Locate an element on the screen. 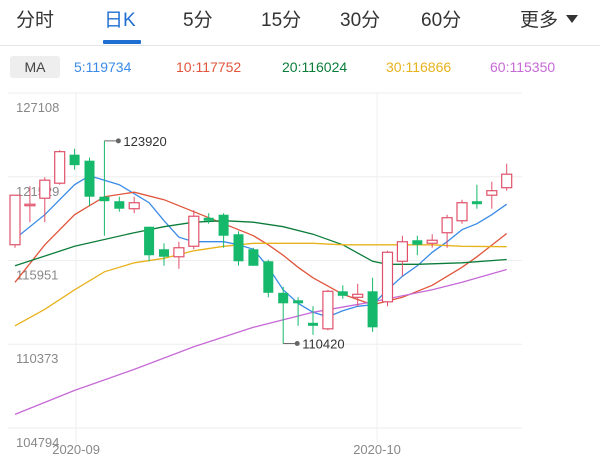 The width and height of the screenshot is (600, 457). annotation-label: 110420 is located at coordinates (323, 344).